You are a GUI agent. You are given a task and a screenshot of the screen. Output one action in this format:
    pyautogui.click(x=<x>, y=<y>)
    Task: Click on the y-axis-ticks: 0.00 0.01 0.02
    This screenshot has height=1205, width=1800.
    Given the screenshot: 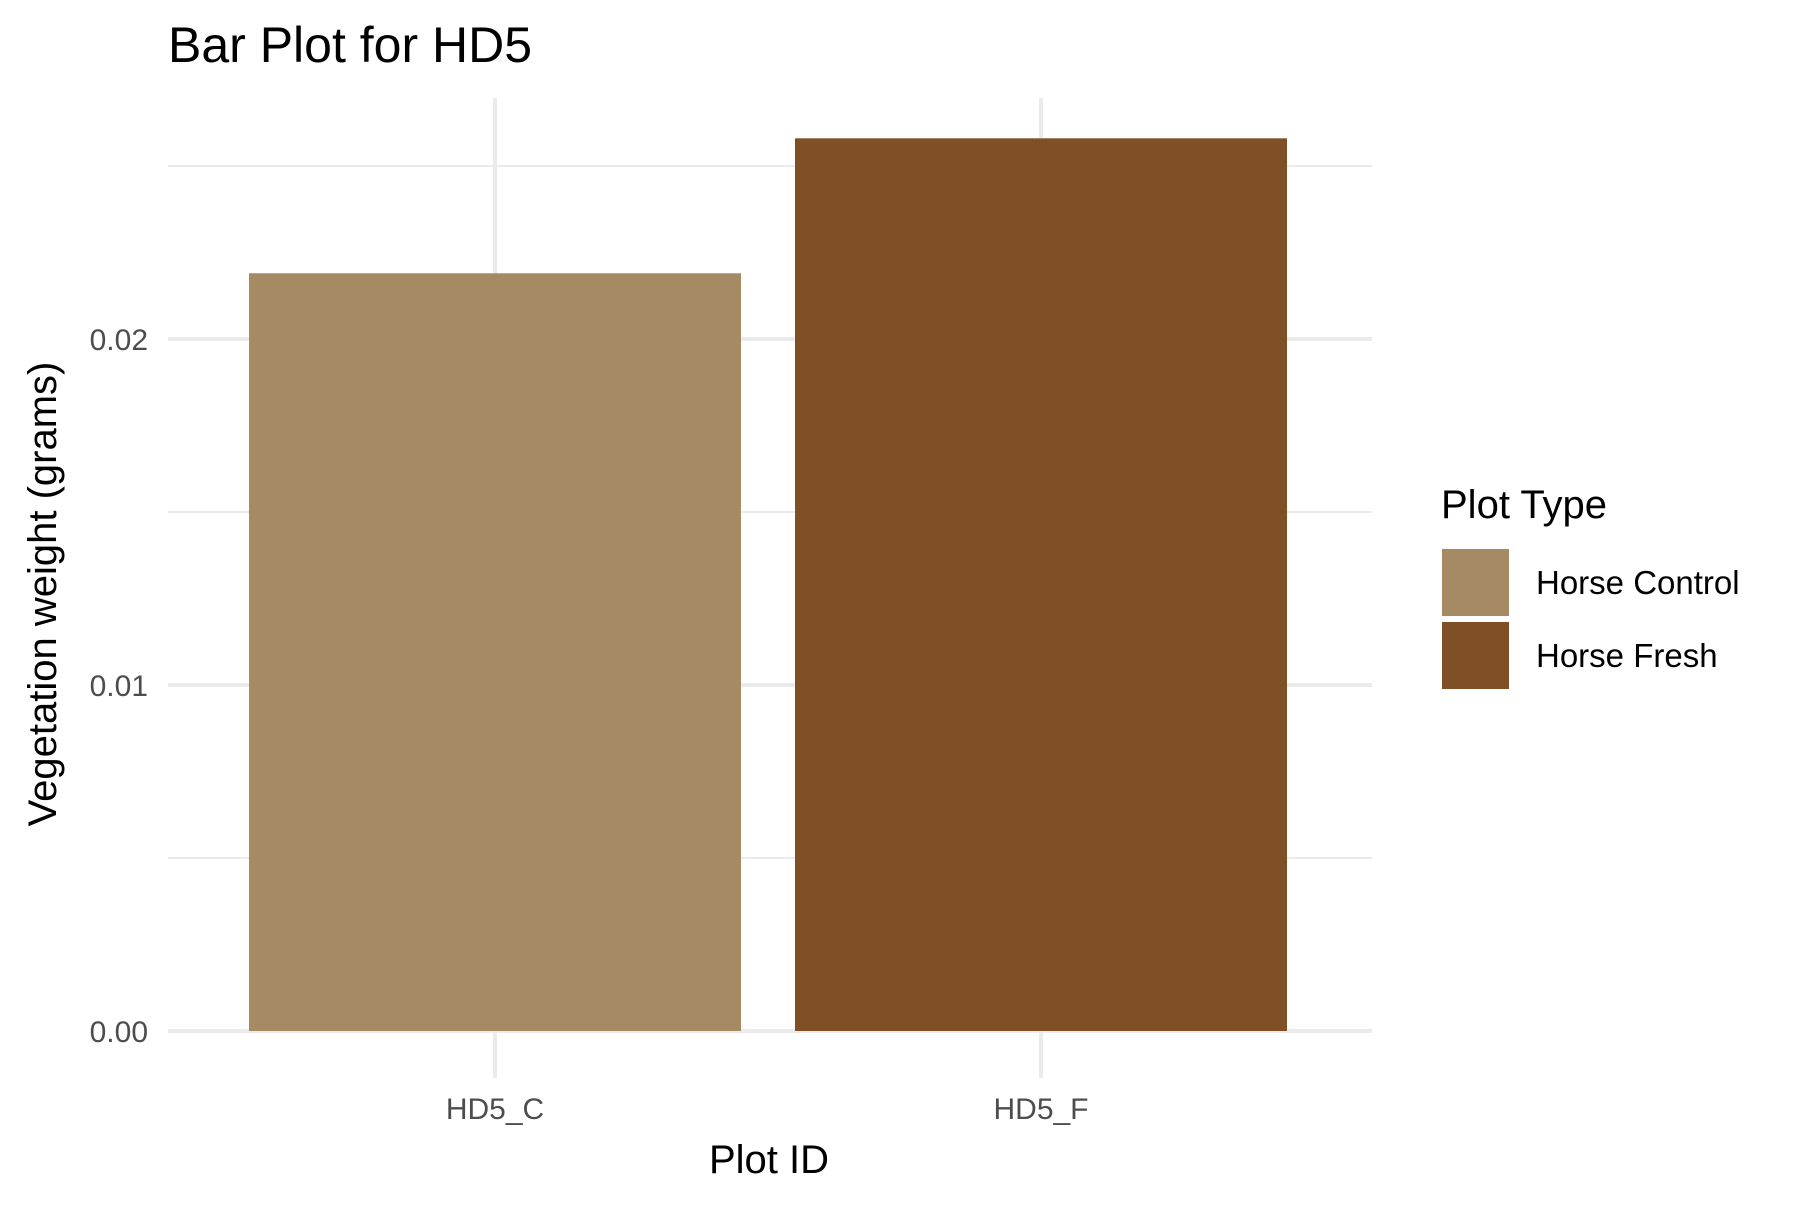 What is the action you would take?
    pyautogui.click(x=119, y=686)
    